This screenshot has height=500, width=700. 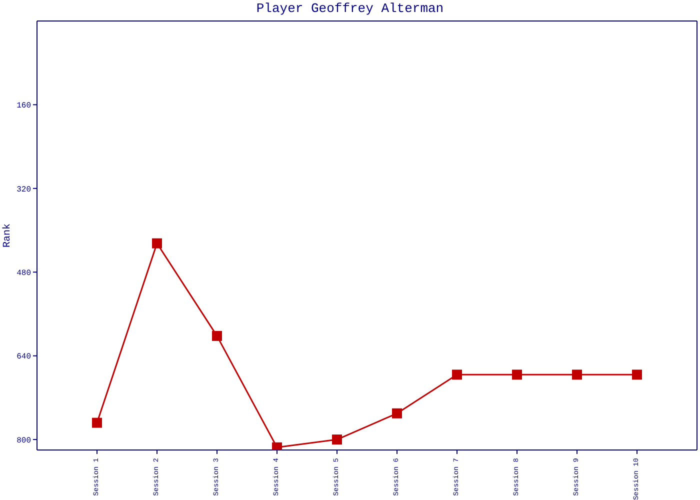 What do you see at coordinates (8, 235) in the screenshot?
I see `y-axis-title: Rank` at bounding box center [8, 235].